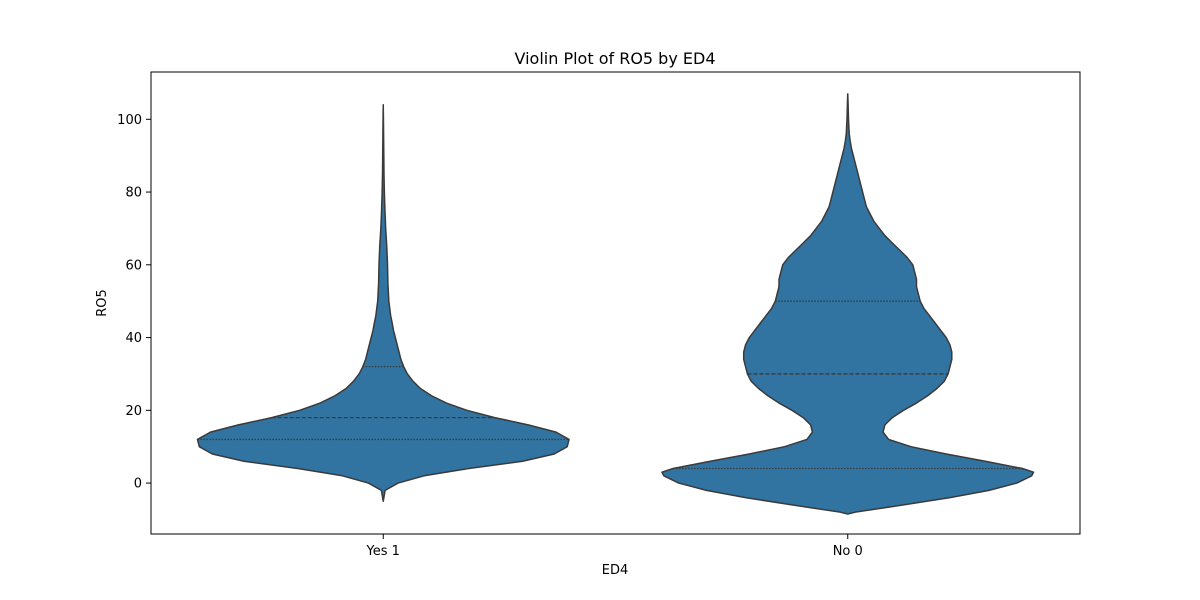 The height and width of the screenshot is (600, 1200). I want to click on x-tick-label: No 0, so click(848, 551).